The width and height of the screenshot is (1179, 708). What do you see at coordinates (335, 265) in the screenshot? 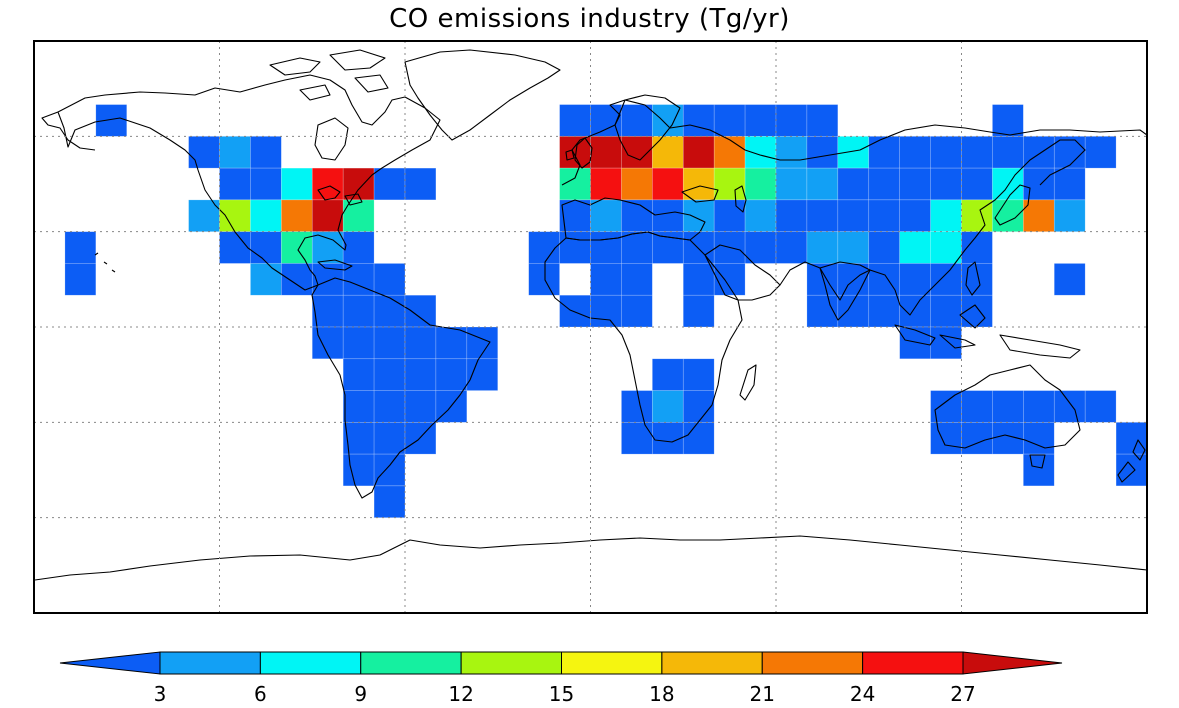
I see `coastline-cuba` at bounding box center [335, 265].